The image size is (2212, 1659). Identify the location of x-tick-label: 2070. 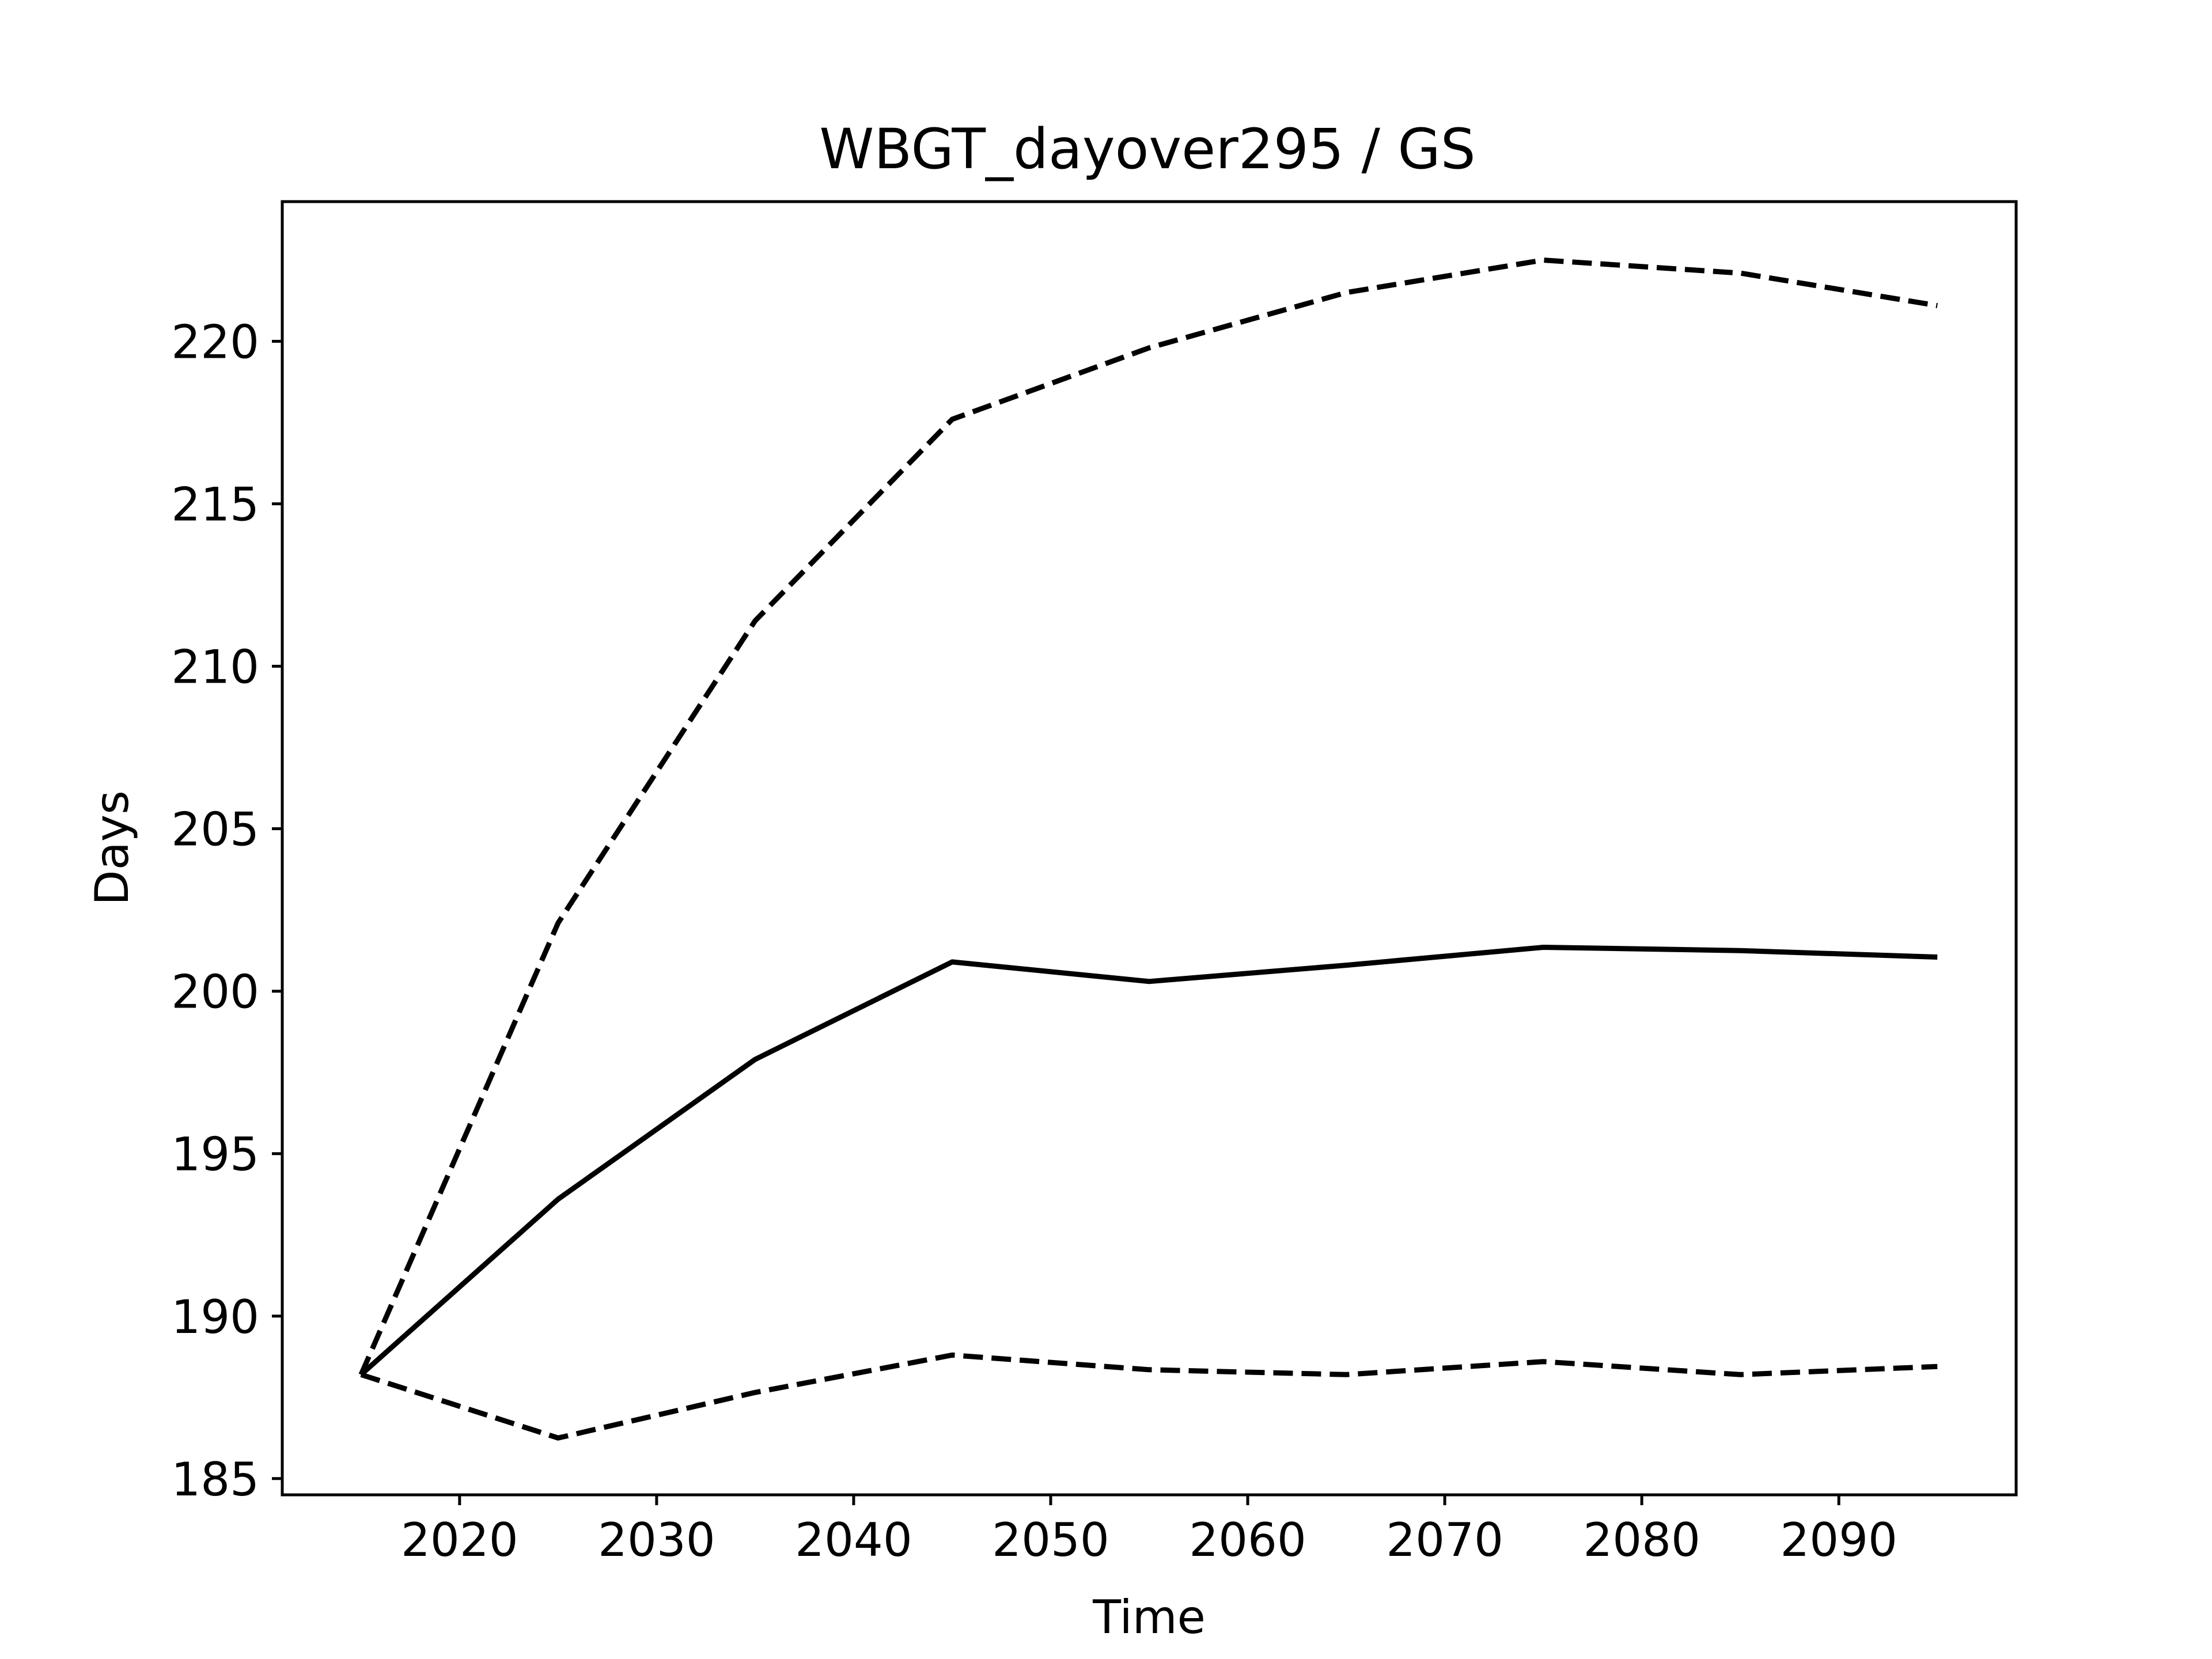
(1444, 1540).